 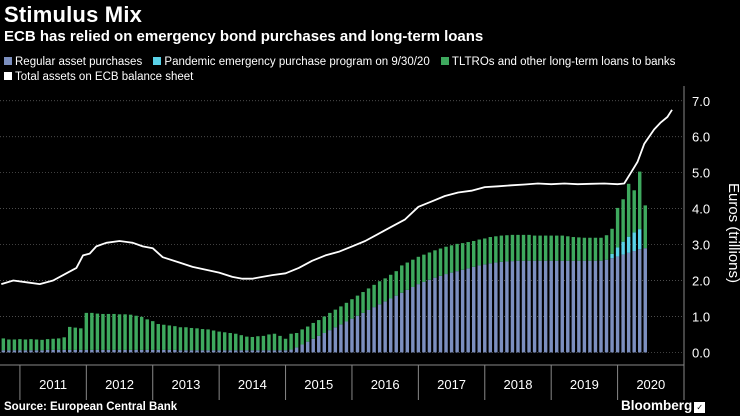 I want to click on legend-swatch-total, so click(x=8, y=76).